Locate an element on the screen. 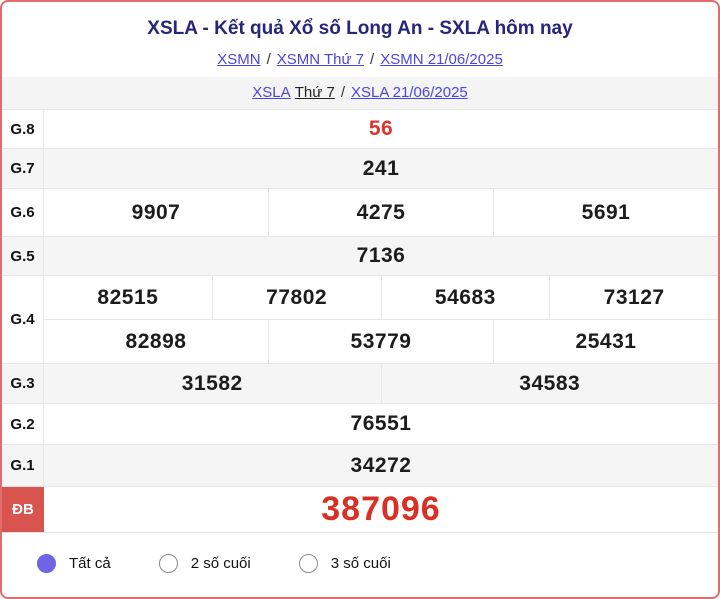  prize-value: 4275 is located at coordinates (380, 212).